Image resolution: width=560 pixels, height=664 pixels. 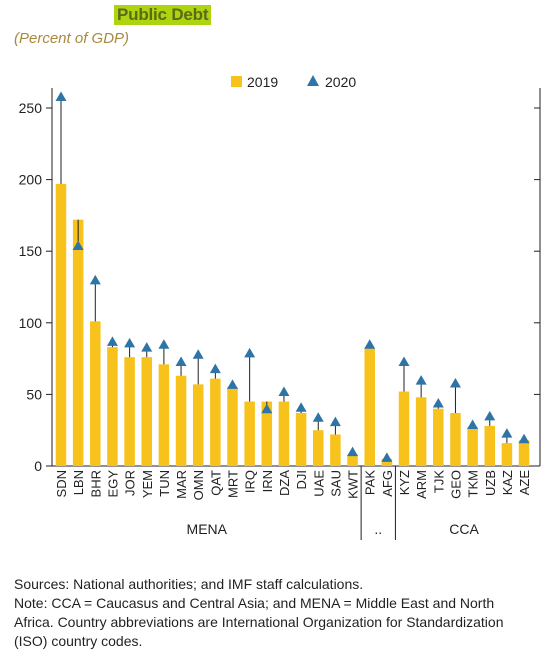 What do you see at coordinates (490, 483) in the screenshot?
I see `category-label-uzb: UZB` at bounding box center [490, 483].